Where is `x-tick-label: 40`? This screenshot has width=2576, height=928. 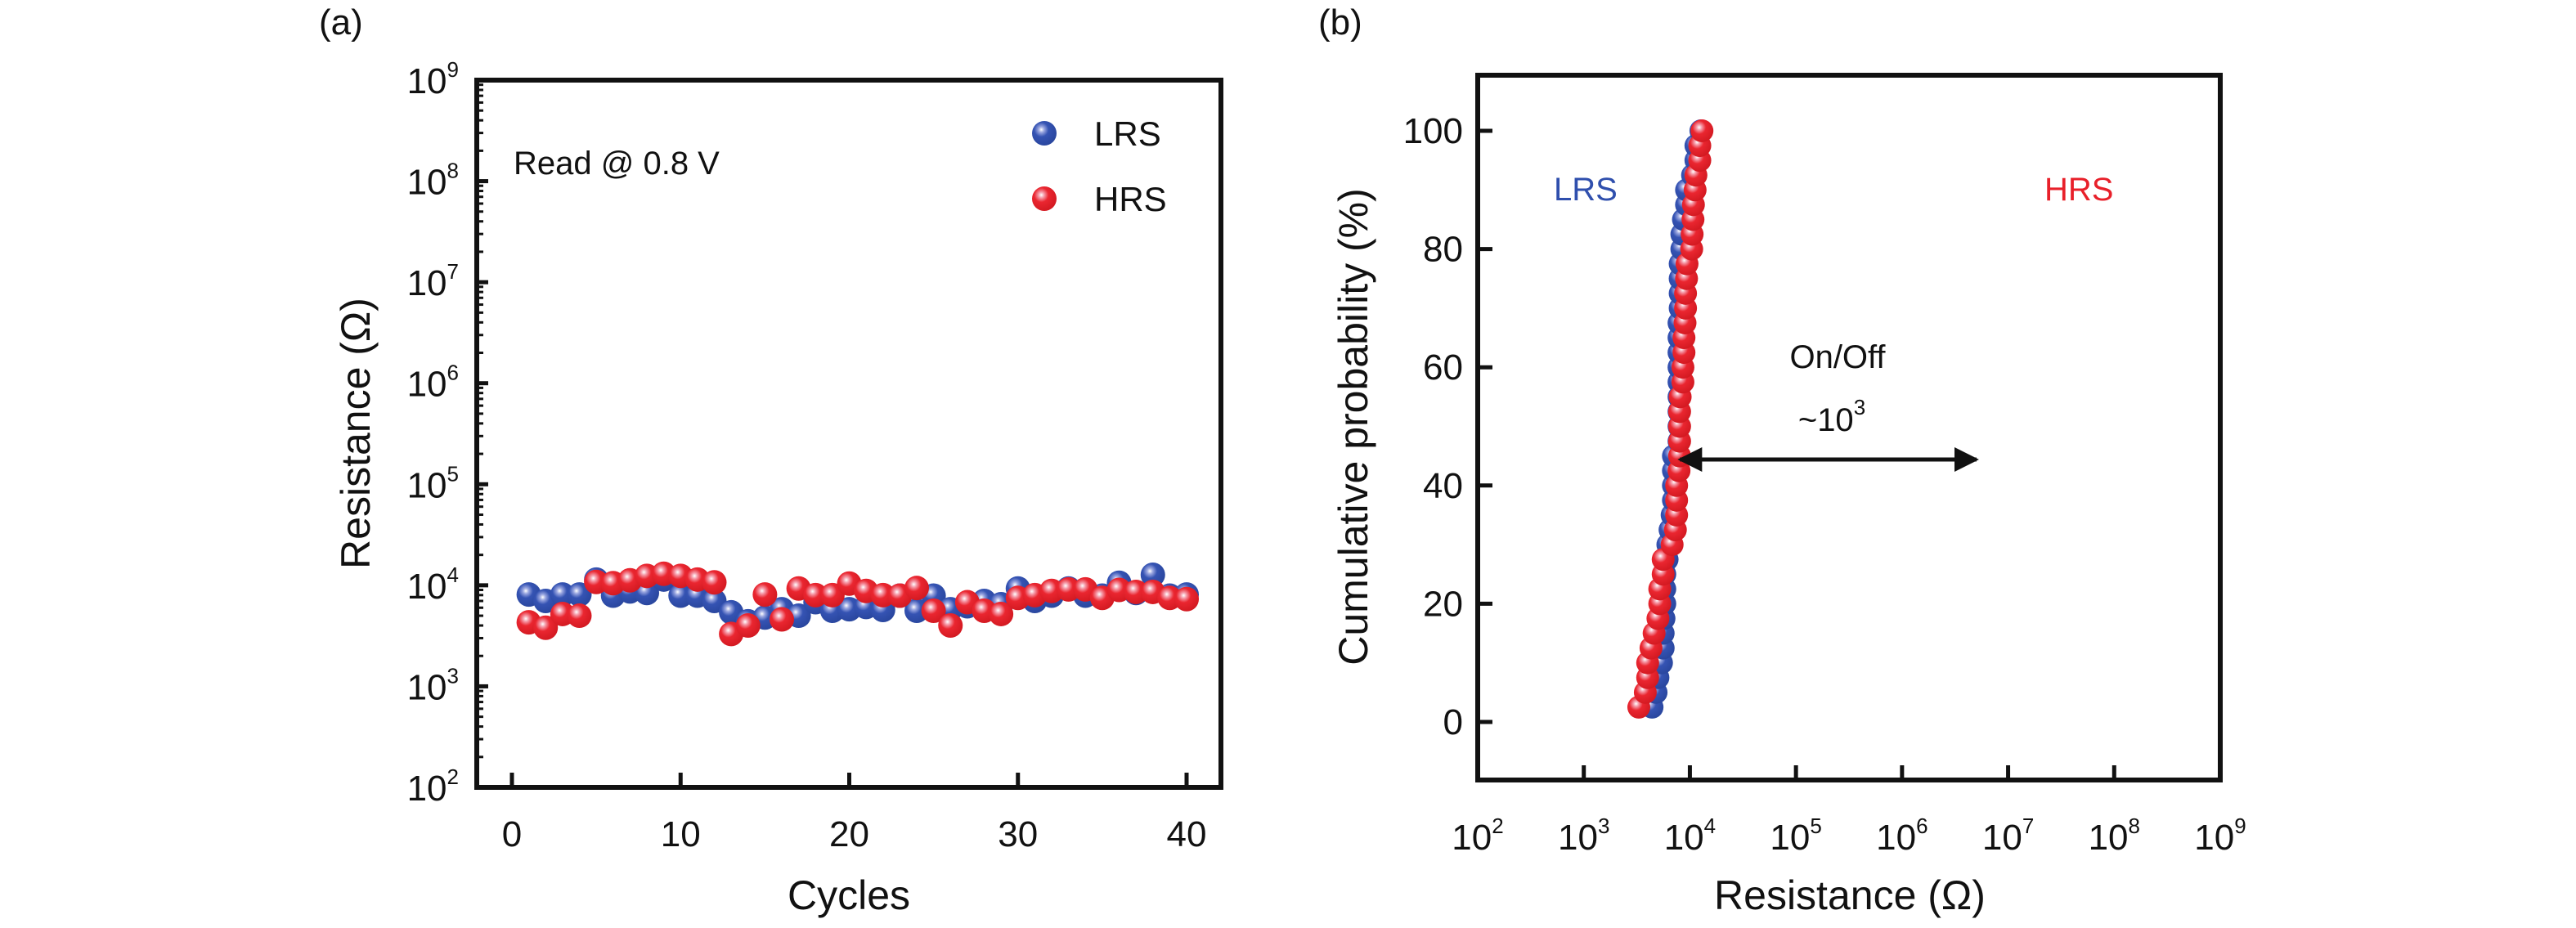
x-tick-label: 40 is located at coordinates (1187, 834).